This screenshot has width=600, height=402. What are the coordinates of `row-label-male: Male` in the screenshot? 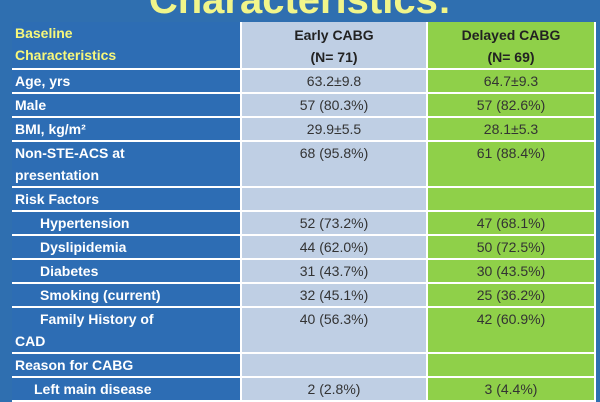 It's located at (127, 106).